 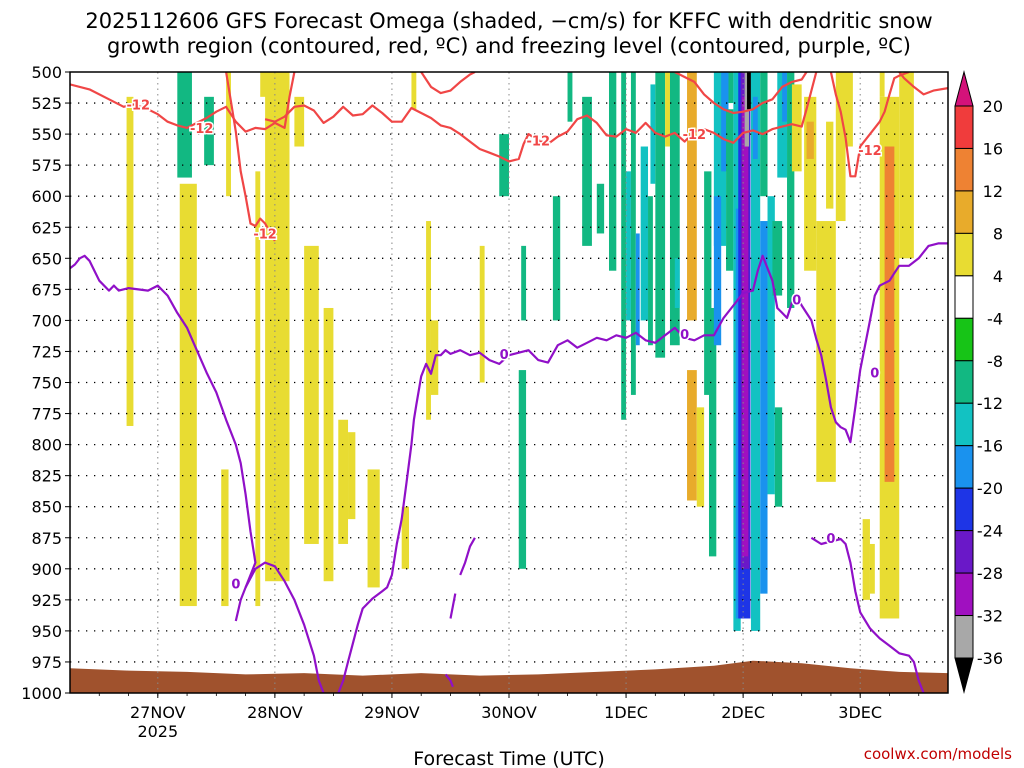 I want to click on y-tick-label-575: 575, so click(x=46, y=165).